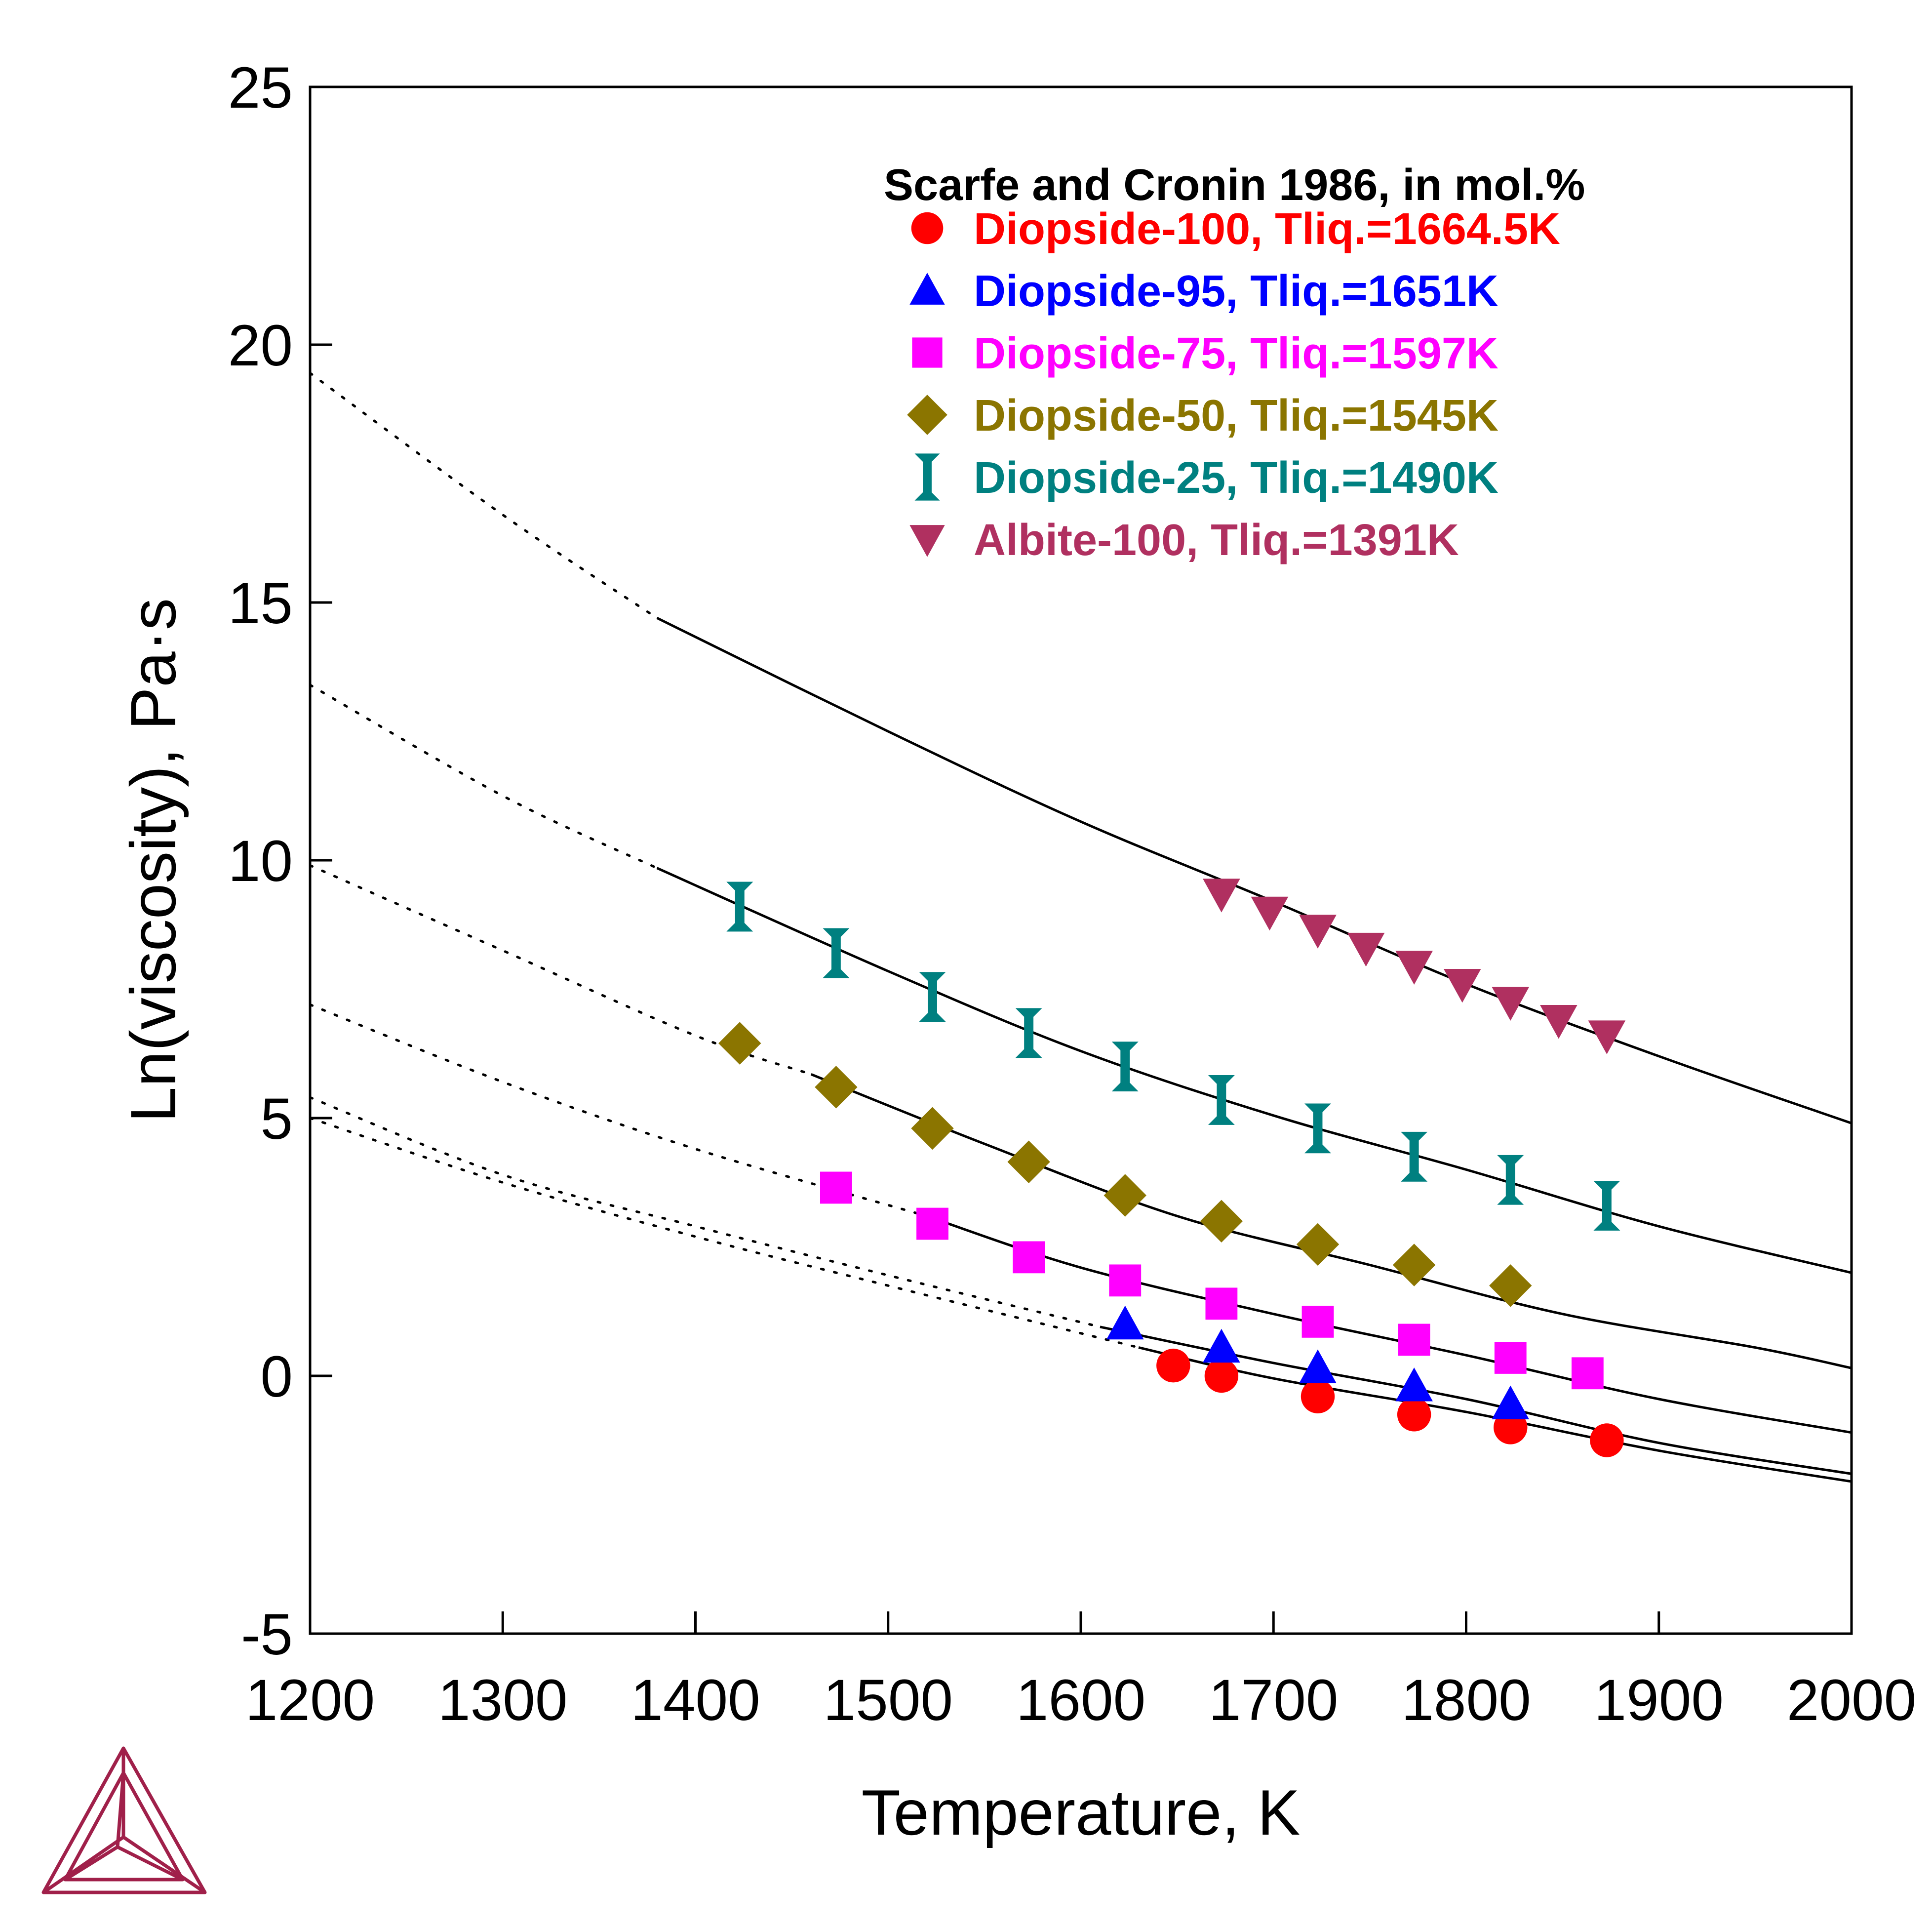  Describe the element at coordinates (310, 1700) in the screenshot. I see `x-tick-label: 1200` at that location.